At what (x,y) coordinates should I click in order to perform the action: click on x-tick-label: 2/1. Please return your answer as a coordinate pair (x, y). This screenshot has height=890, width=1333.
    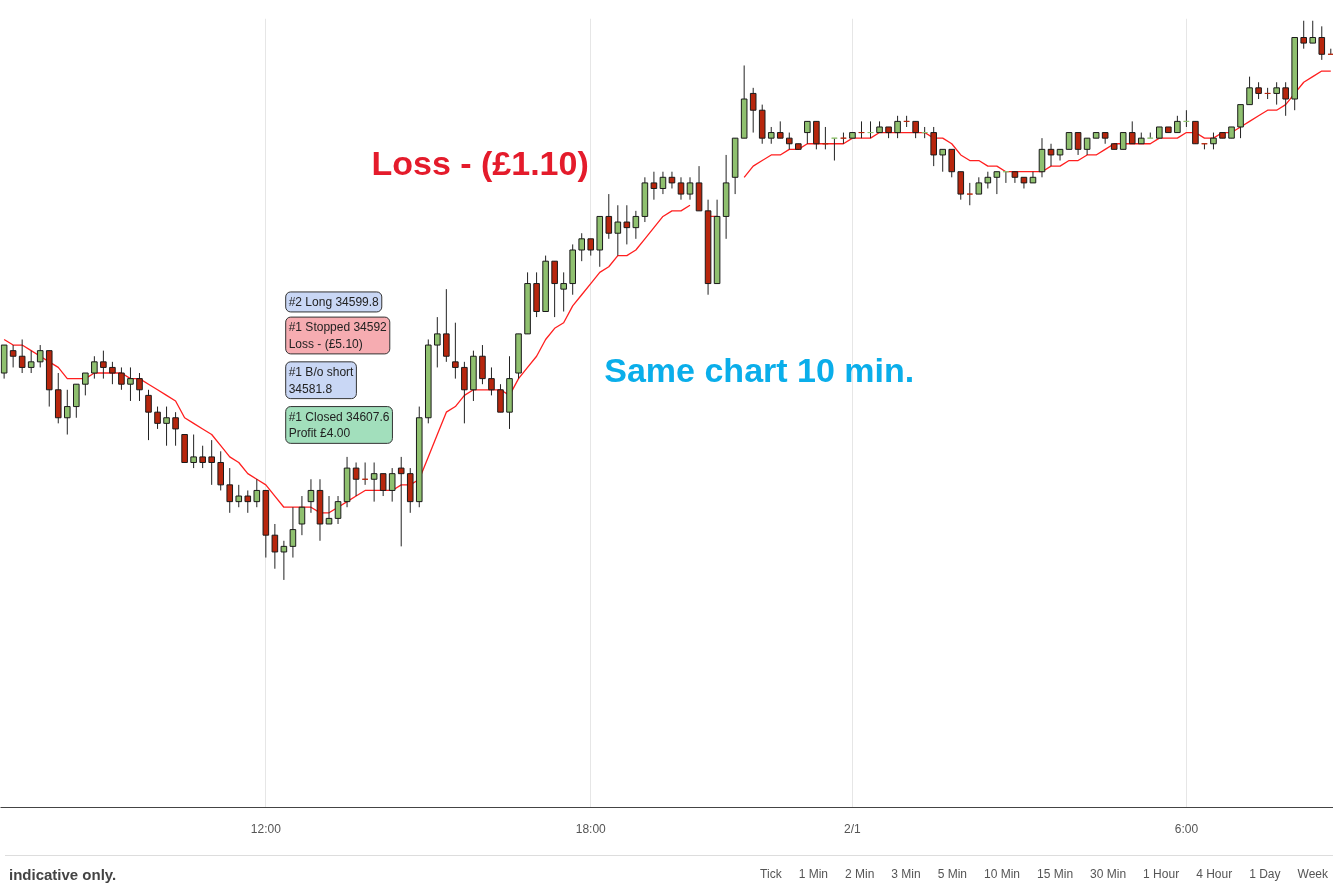
    Looking at the image, I should click on (853, 828).